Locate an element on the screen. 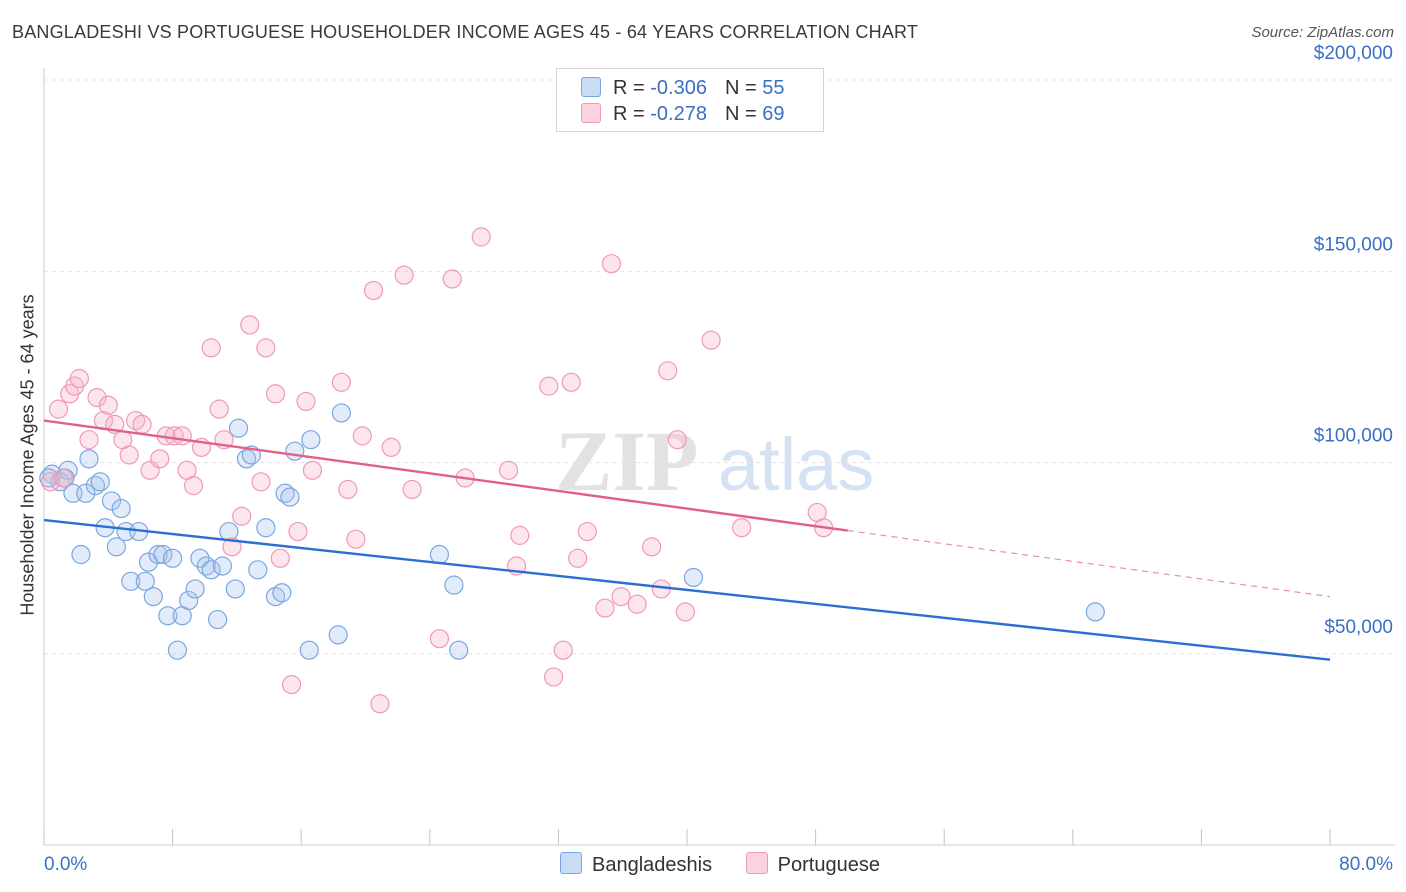 The width and height of the screenshot is (1406, 892). x-tick-label-min: 0.0% is located at coordinates (65, 864).